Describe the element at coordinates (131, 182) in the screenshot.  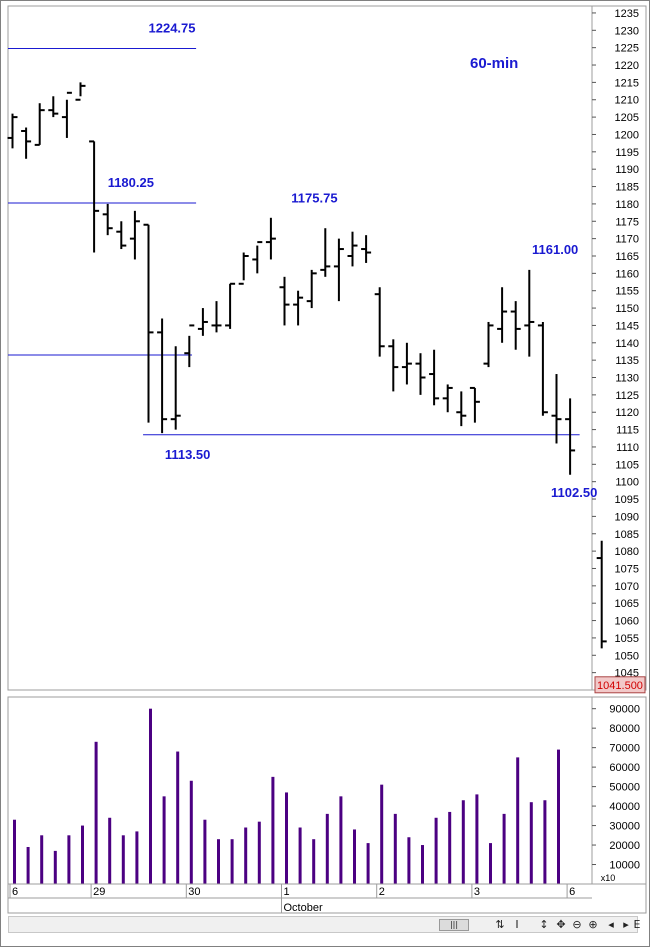
I see `level-label: 1180.25` at that location.